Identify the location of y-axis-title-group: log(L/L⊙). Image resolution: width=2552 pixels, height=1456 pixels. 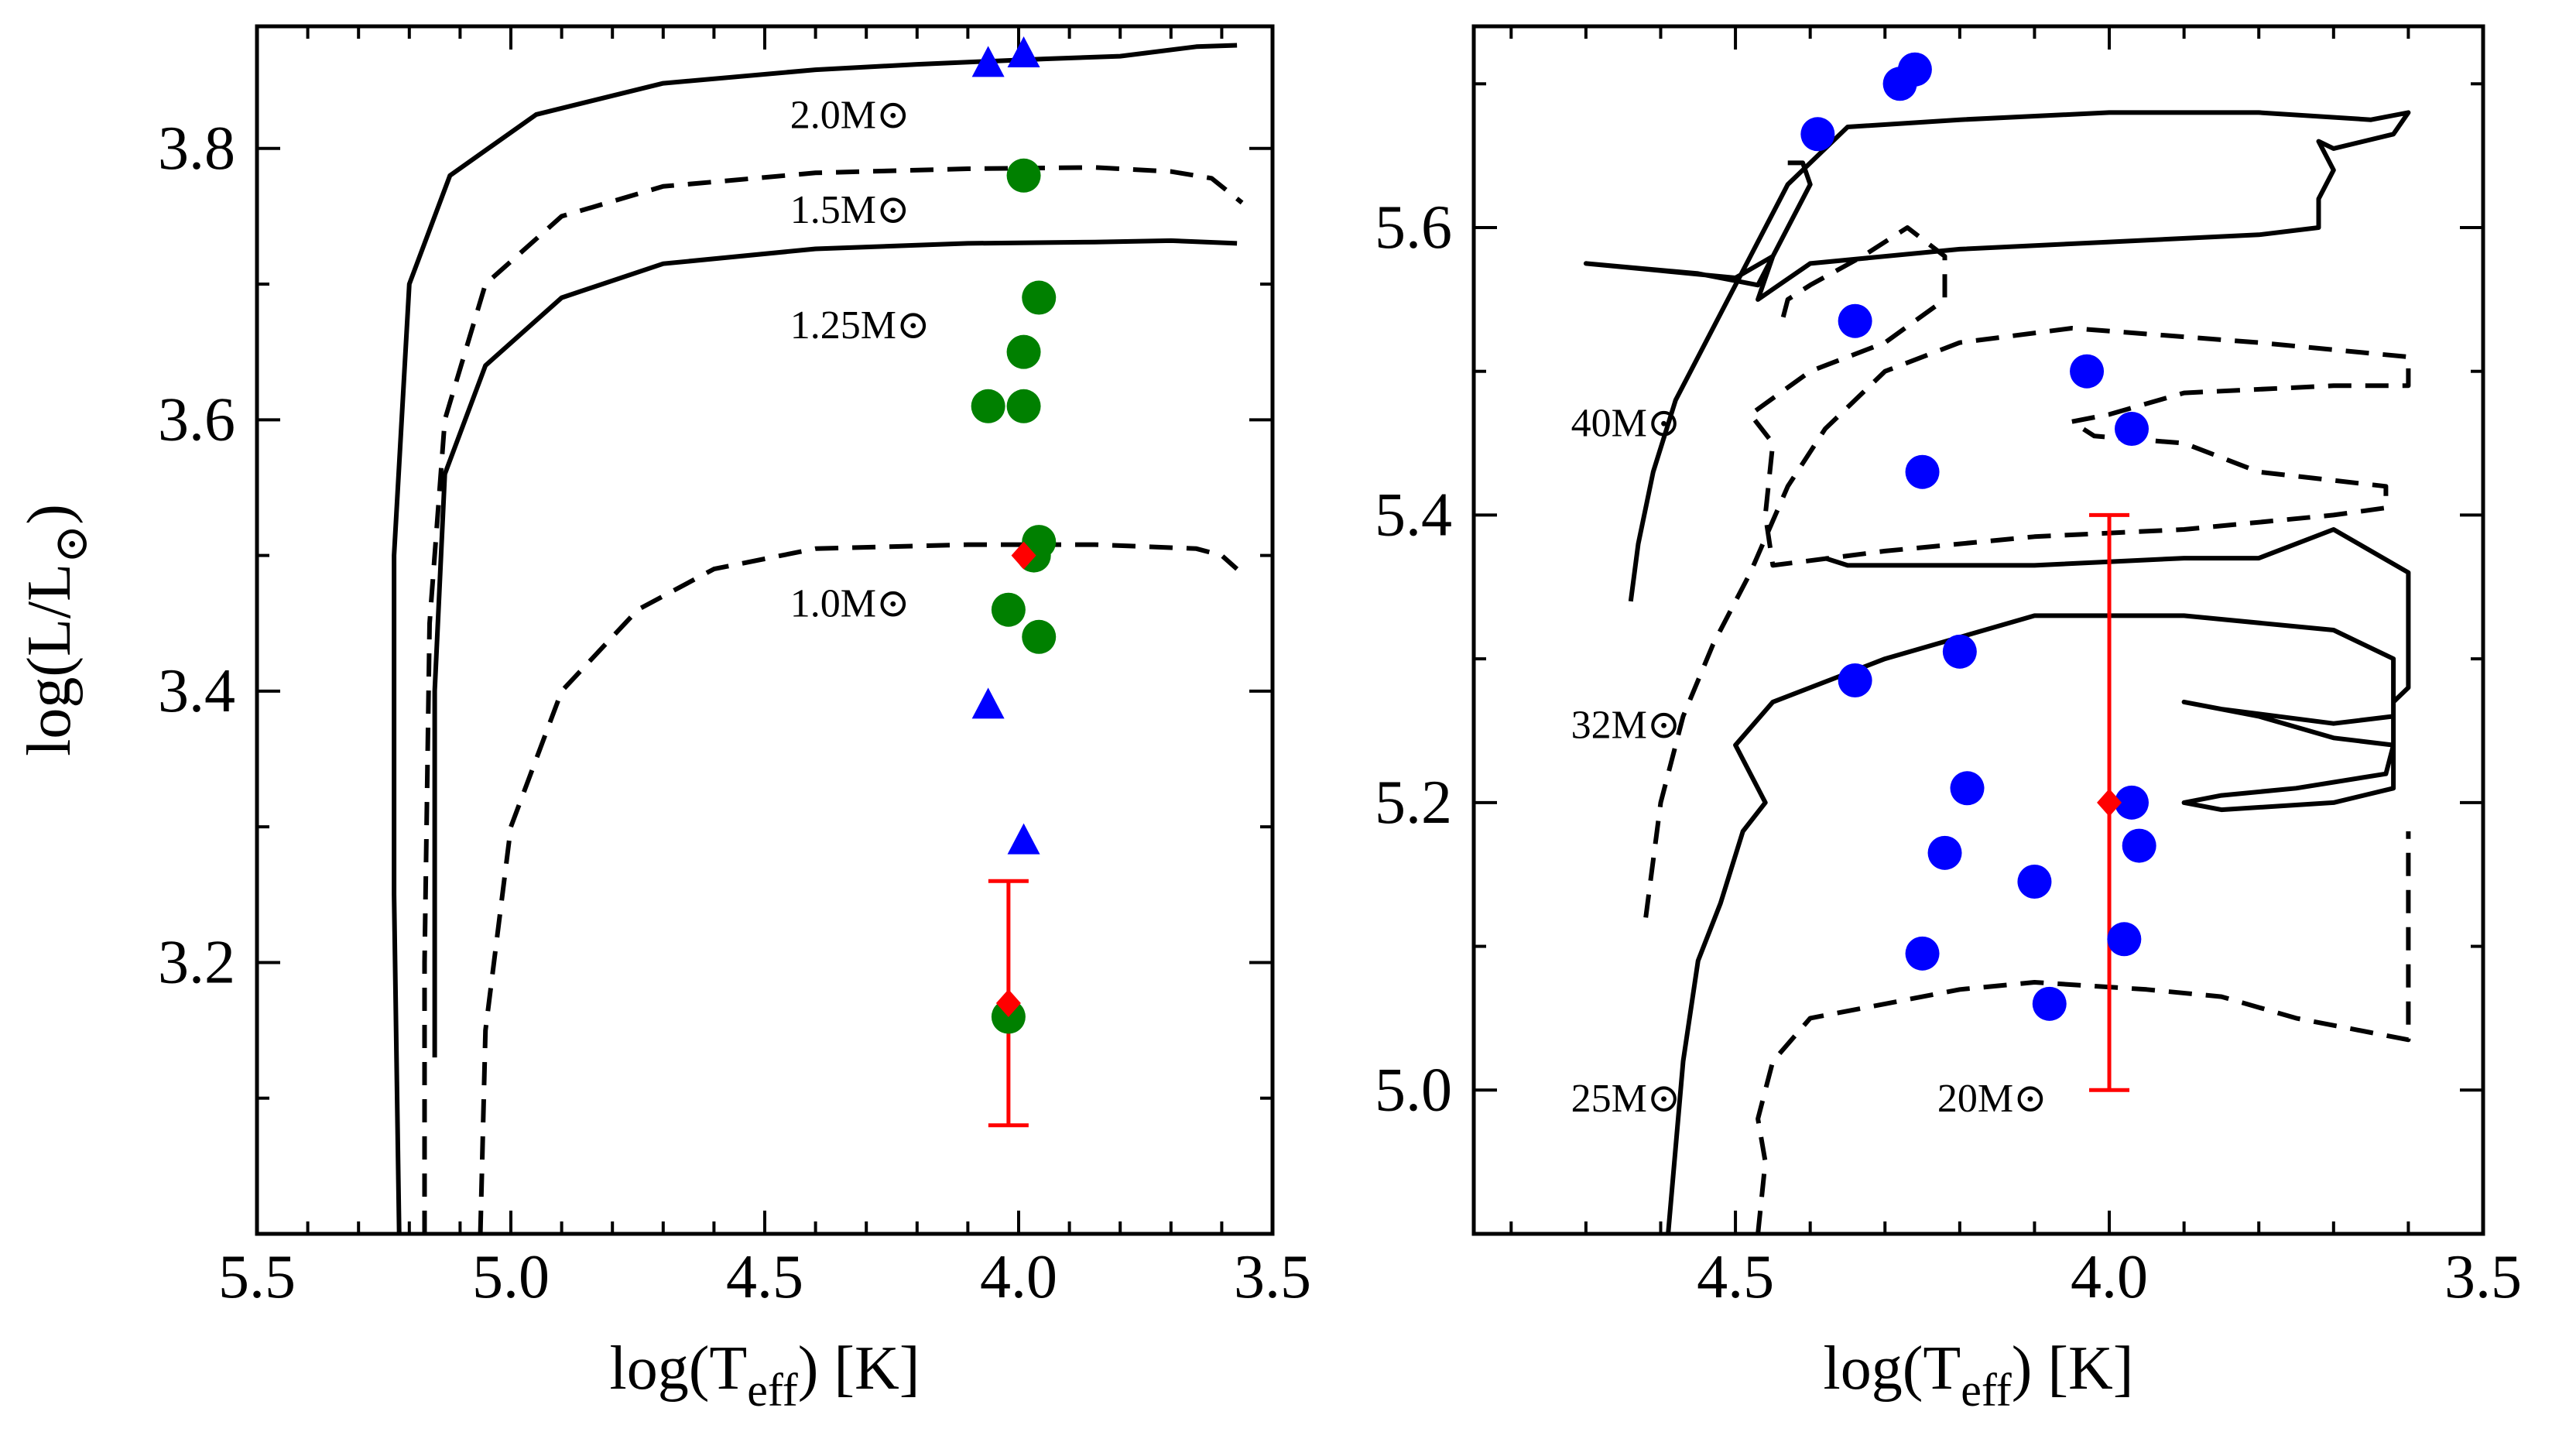
(56, 630).